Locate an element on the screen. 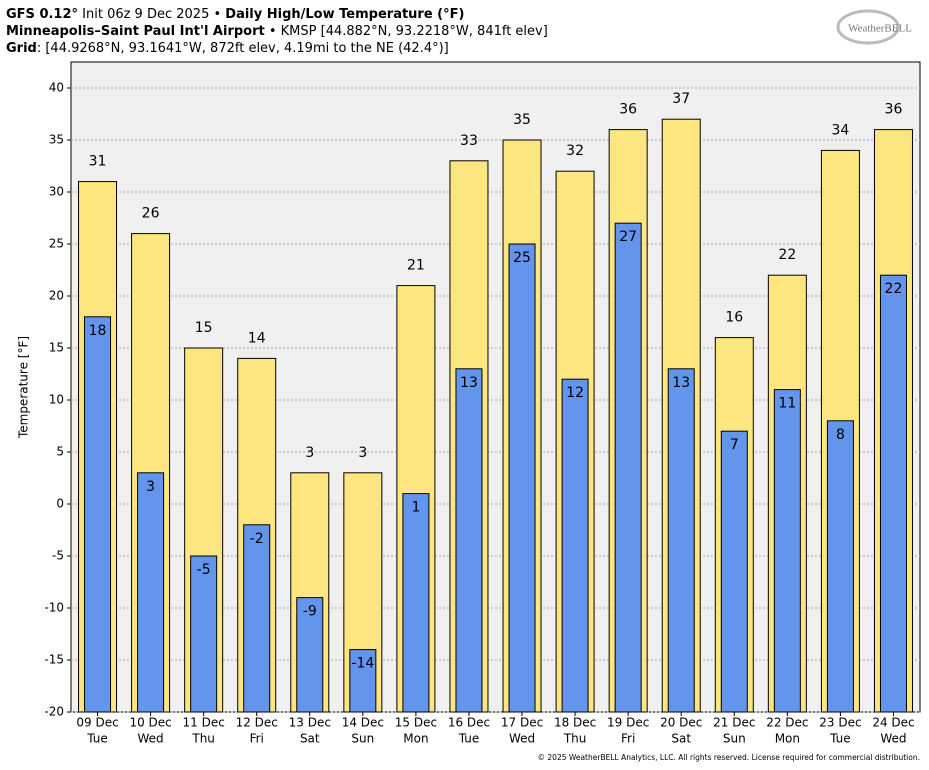  x-tick-label: 21 Dec is located at coordinates (734, 723).